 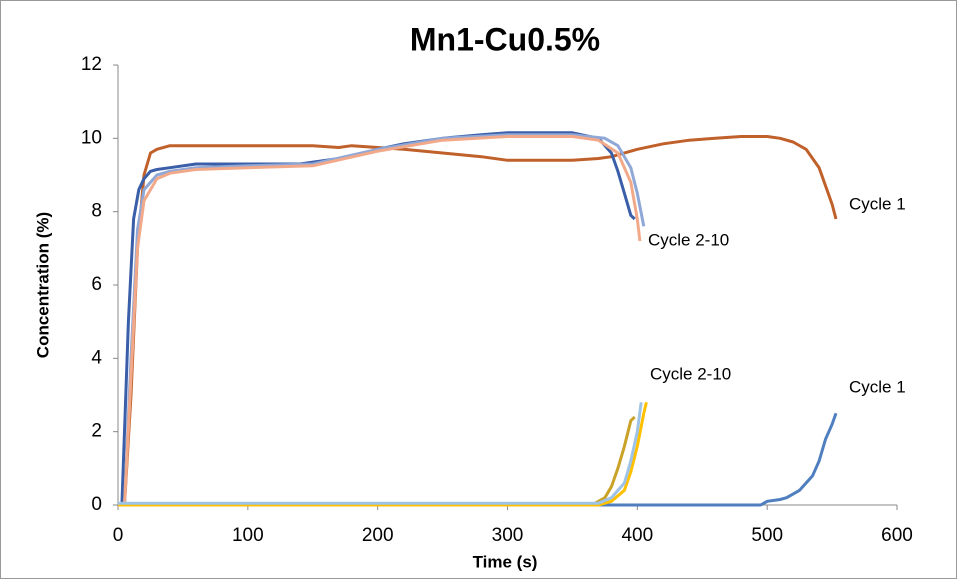 I want to click on y-axis-label: Concentration (%), so click(x=42, y=285).